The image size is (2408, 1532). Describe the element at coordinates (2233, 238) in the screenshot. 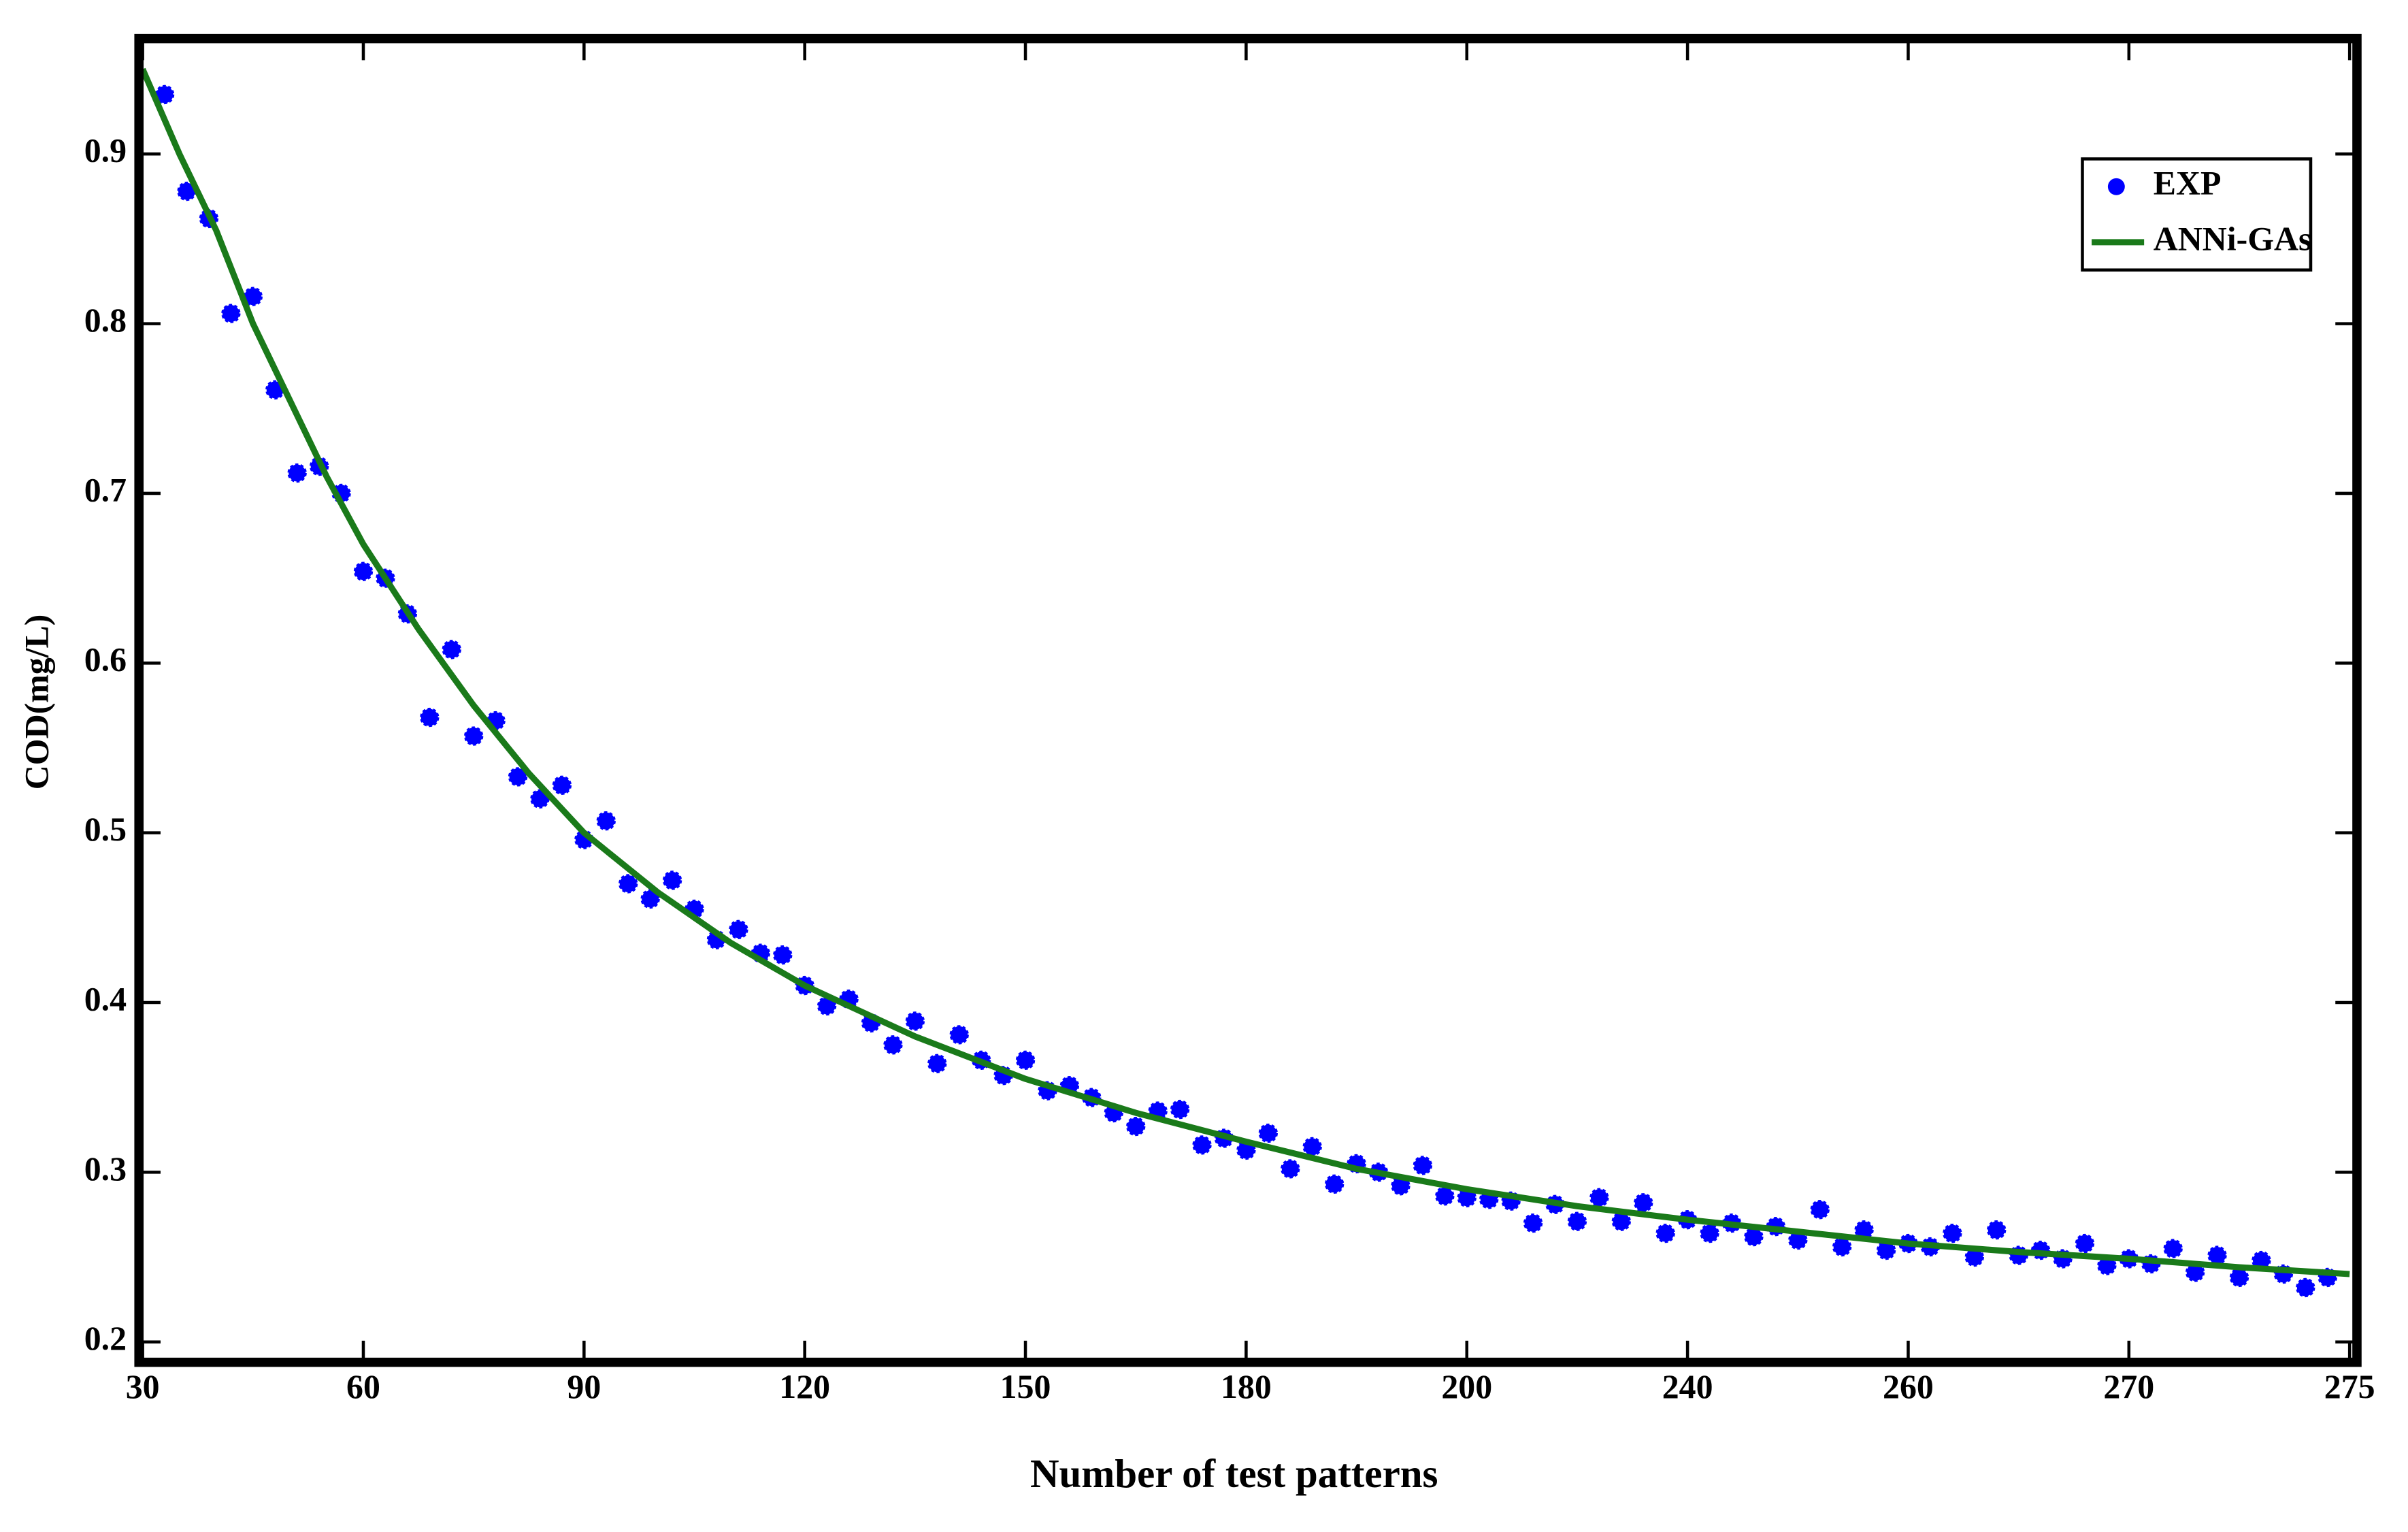

I see `legend-label: ANNi-GAs` at that location.